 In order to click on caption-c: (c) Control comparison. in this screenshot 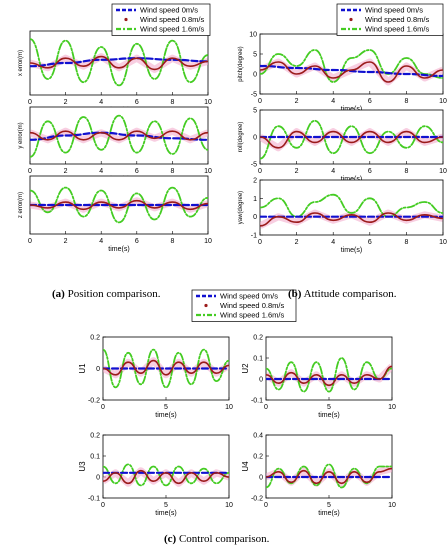, I will do `click(216, 539)`.